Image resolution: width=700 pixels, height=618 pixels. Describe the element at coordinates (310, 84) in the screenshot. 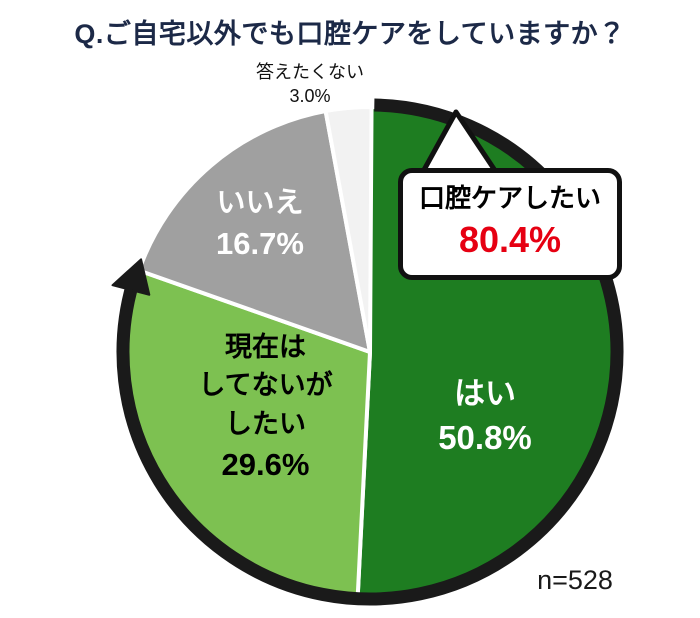

I see `slice-label-no-answer: 答えたくない 3.0%` at that location.